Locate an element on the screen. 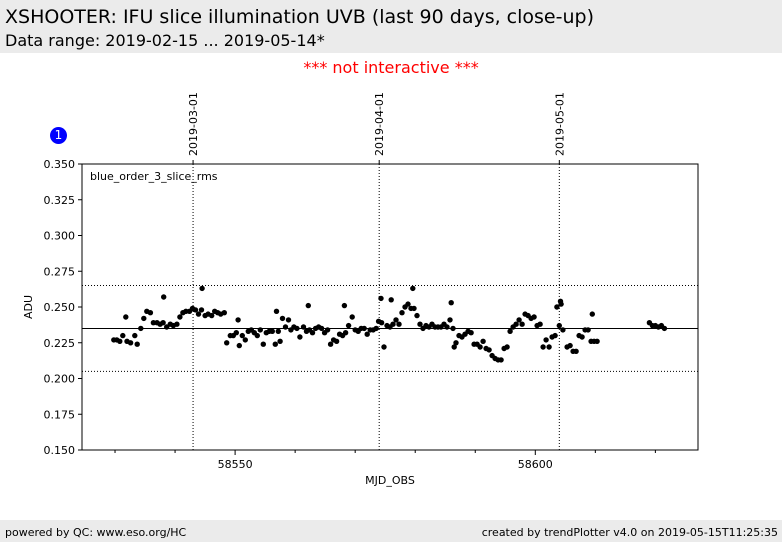 The image size is (782, 542). date-marker-label: 2019-05-01 is located at coordinates (559, 124).